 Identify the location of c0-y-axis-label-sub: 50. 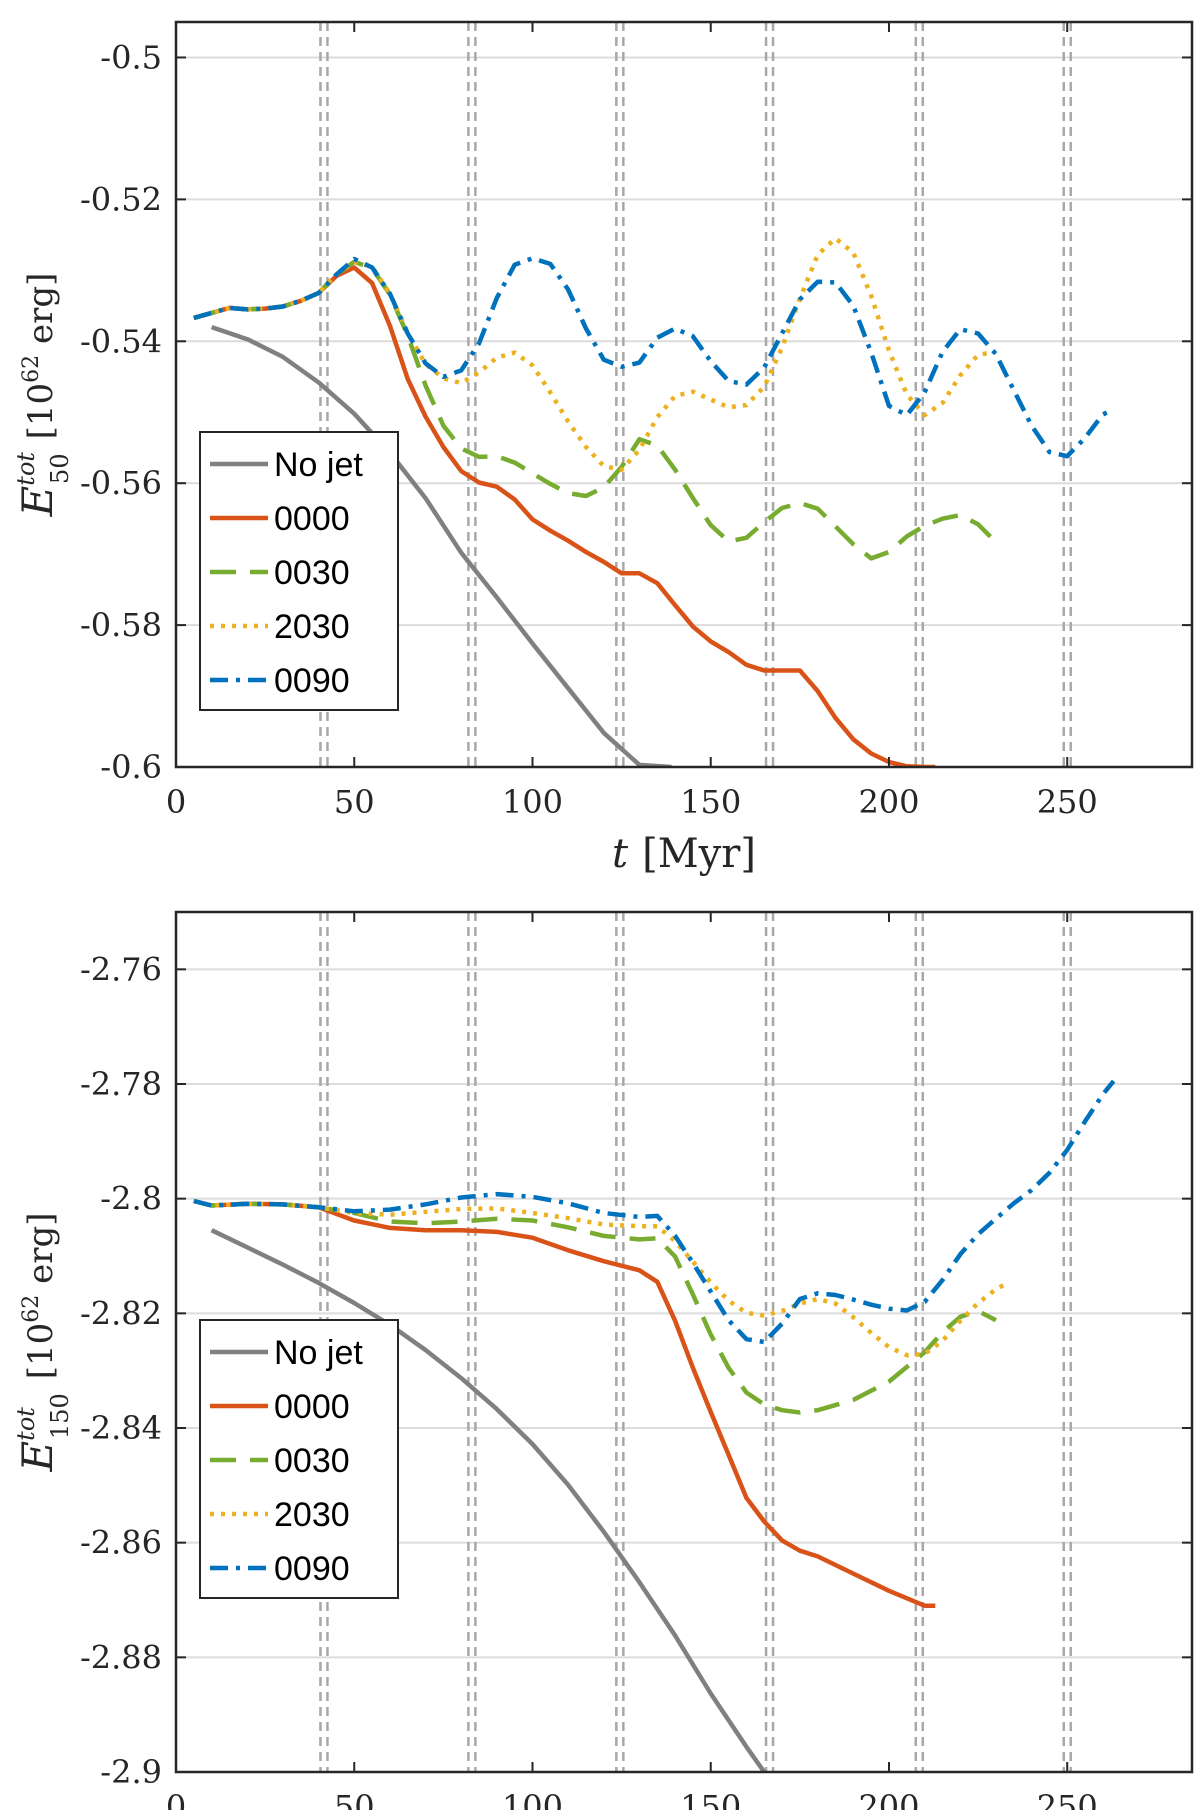
(60, 468).